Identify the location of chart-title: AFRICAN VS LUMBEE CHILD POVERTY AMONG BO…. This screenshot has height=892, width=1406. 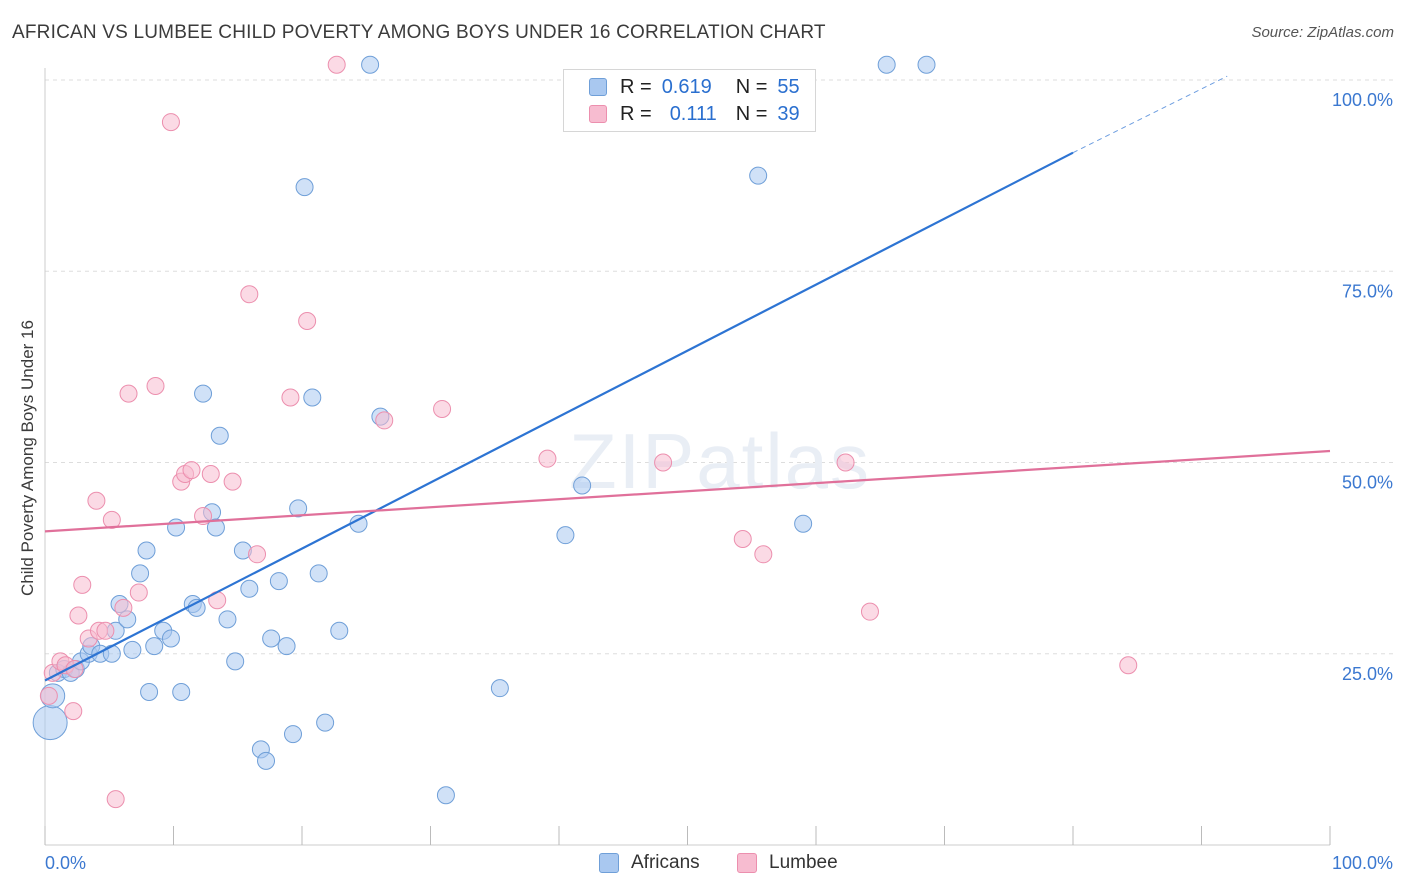
(419, 32).